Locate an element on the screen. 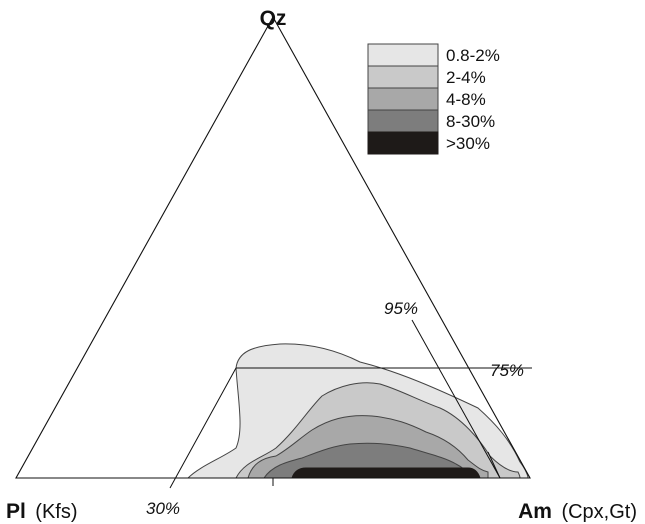 The width and height of the screenshot is (645, 524). legend: 0.8-2% 2-4% 4-8% 8-30% >30% is located at coordinates (433, 99).